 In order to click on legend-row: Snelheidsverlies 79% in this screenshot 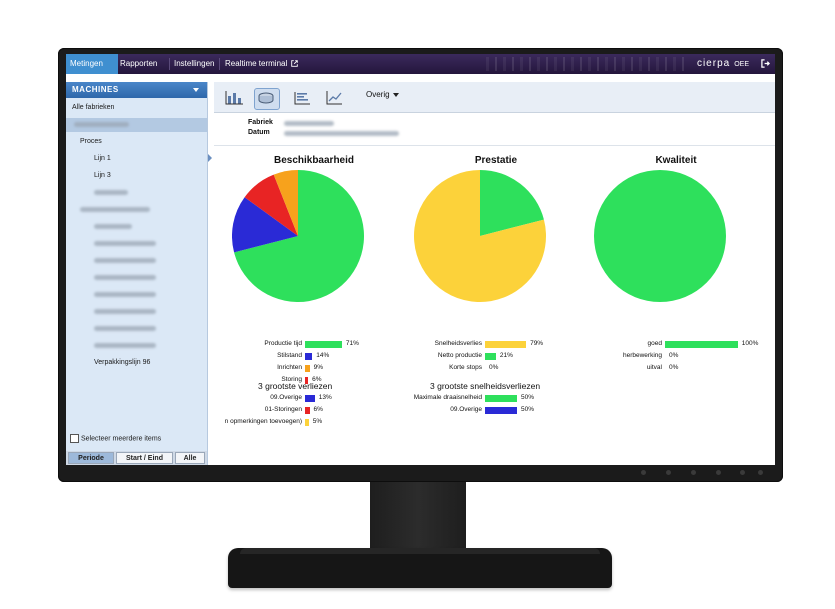, I will do `click(494, 344)`.